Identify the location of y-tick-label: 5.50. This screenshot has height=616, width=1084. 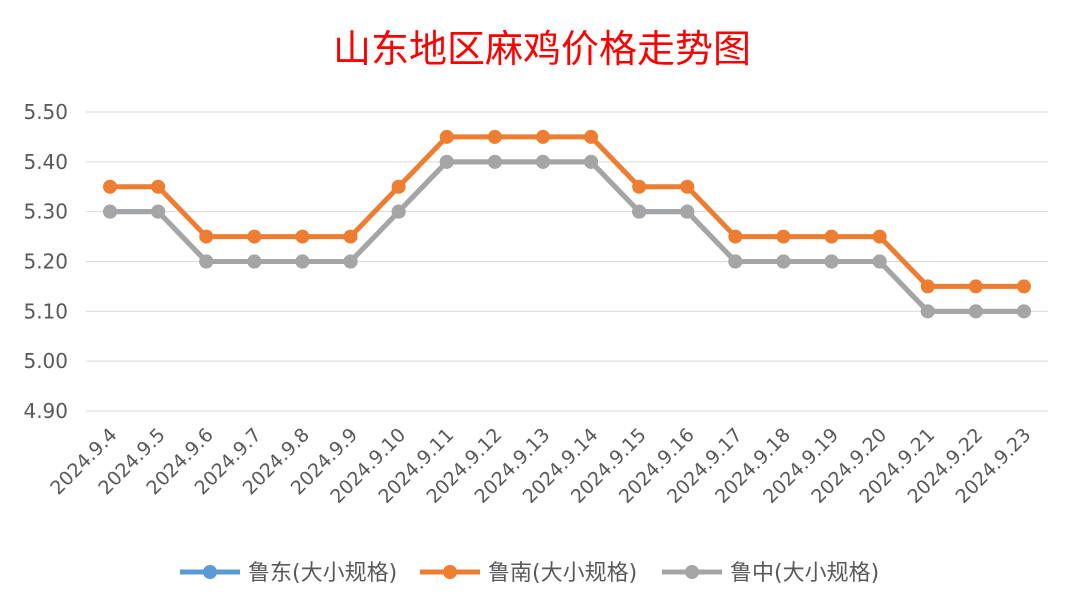
(45, 112).